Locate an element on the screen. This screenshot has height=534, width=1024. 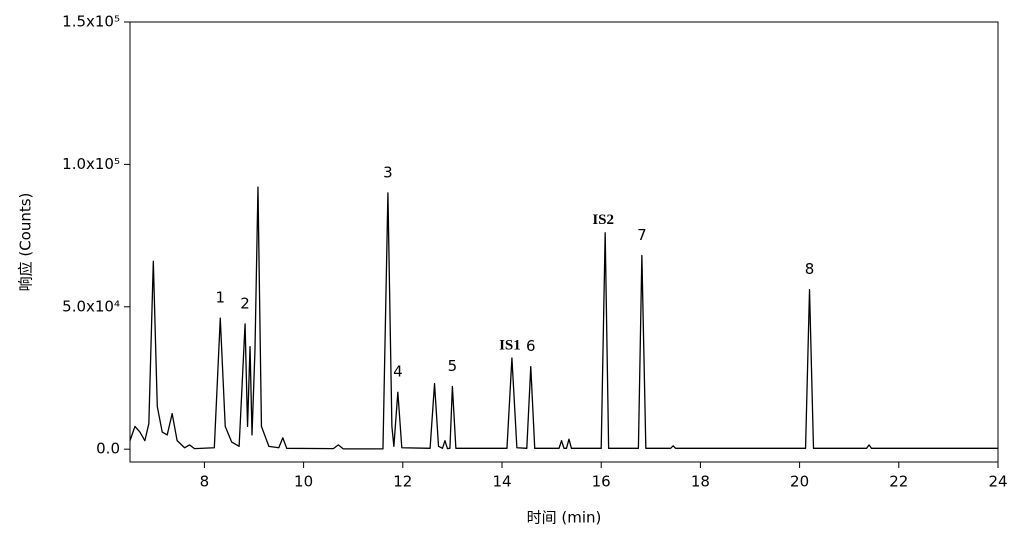
x-tick-label: 22 is located at coordinates (898, 482).